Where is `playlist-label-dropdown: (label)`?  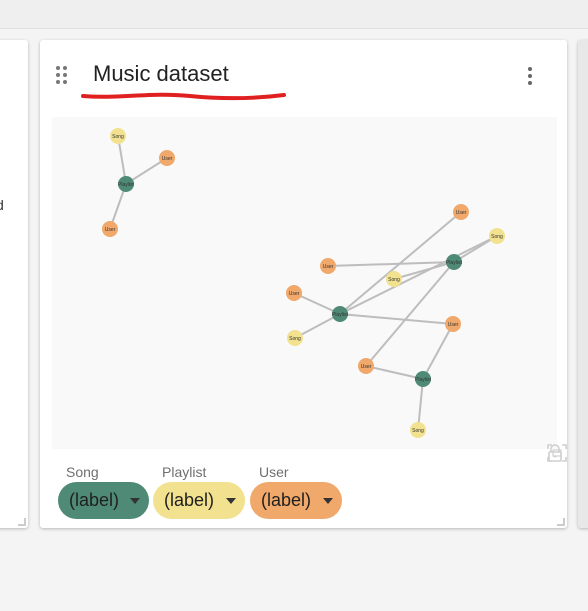 playlist-label-dropdown: (label) is located at coordinates (199, 500).